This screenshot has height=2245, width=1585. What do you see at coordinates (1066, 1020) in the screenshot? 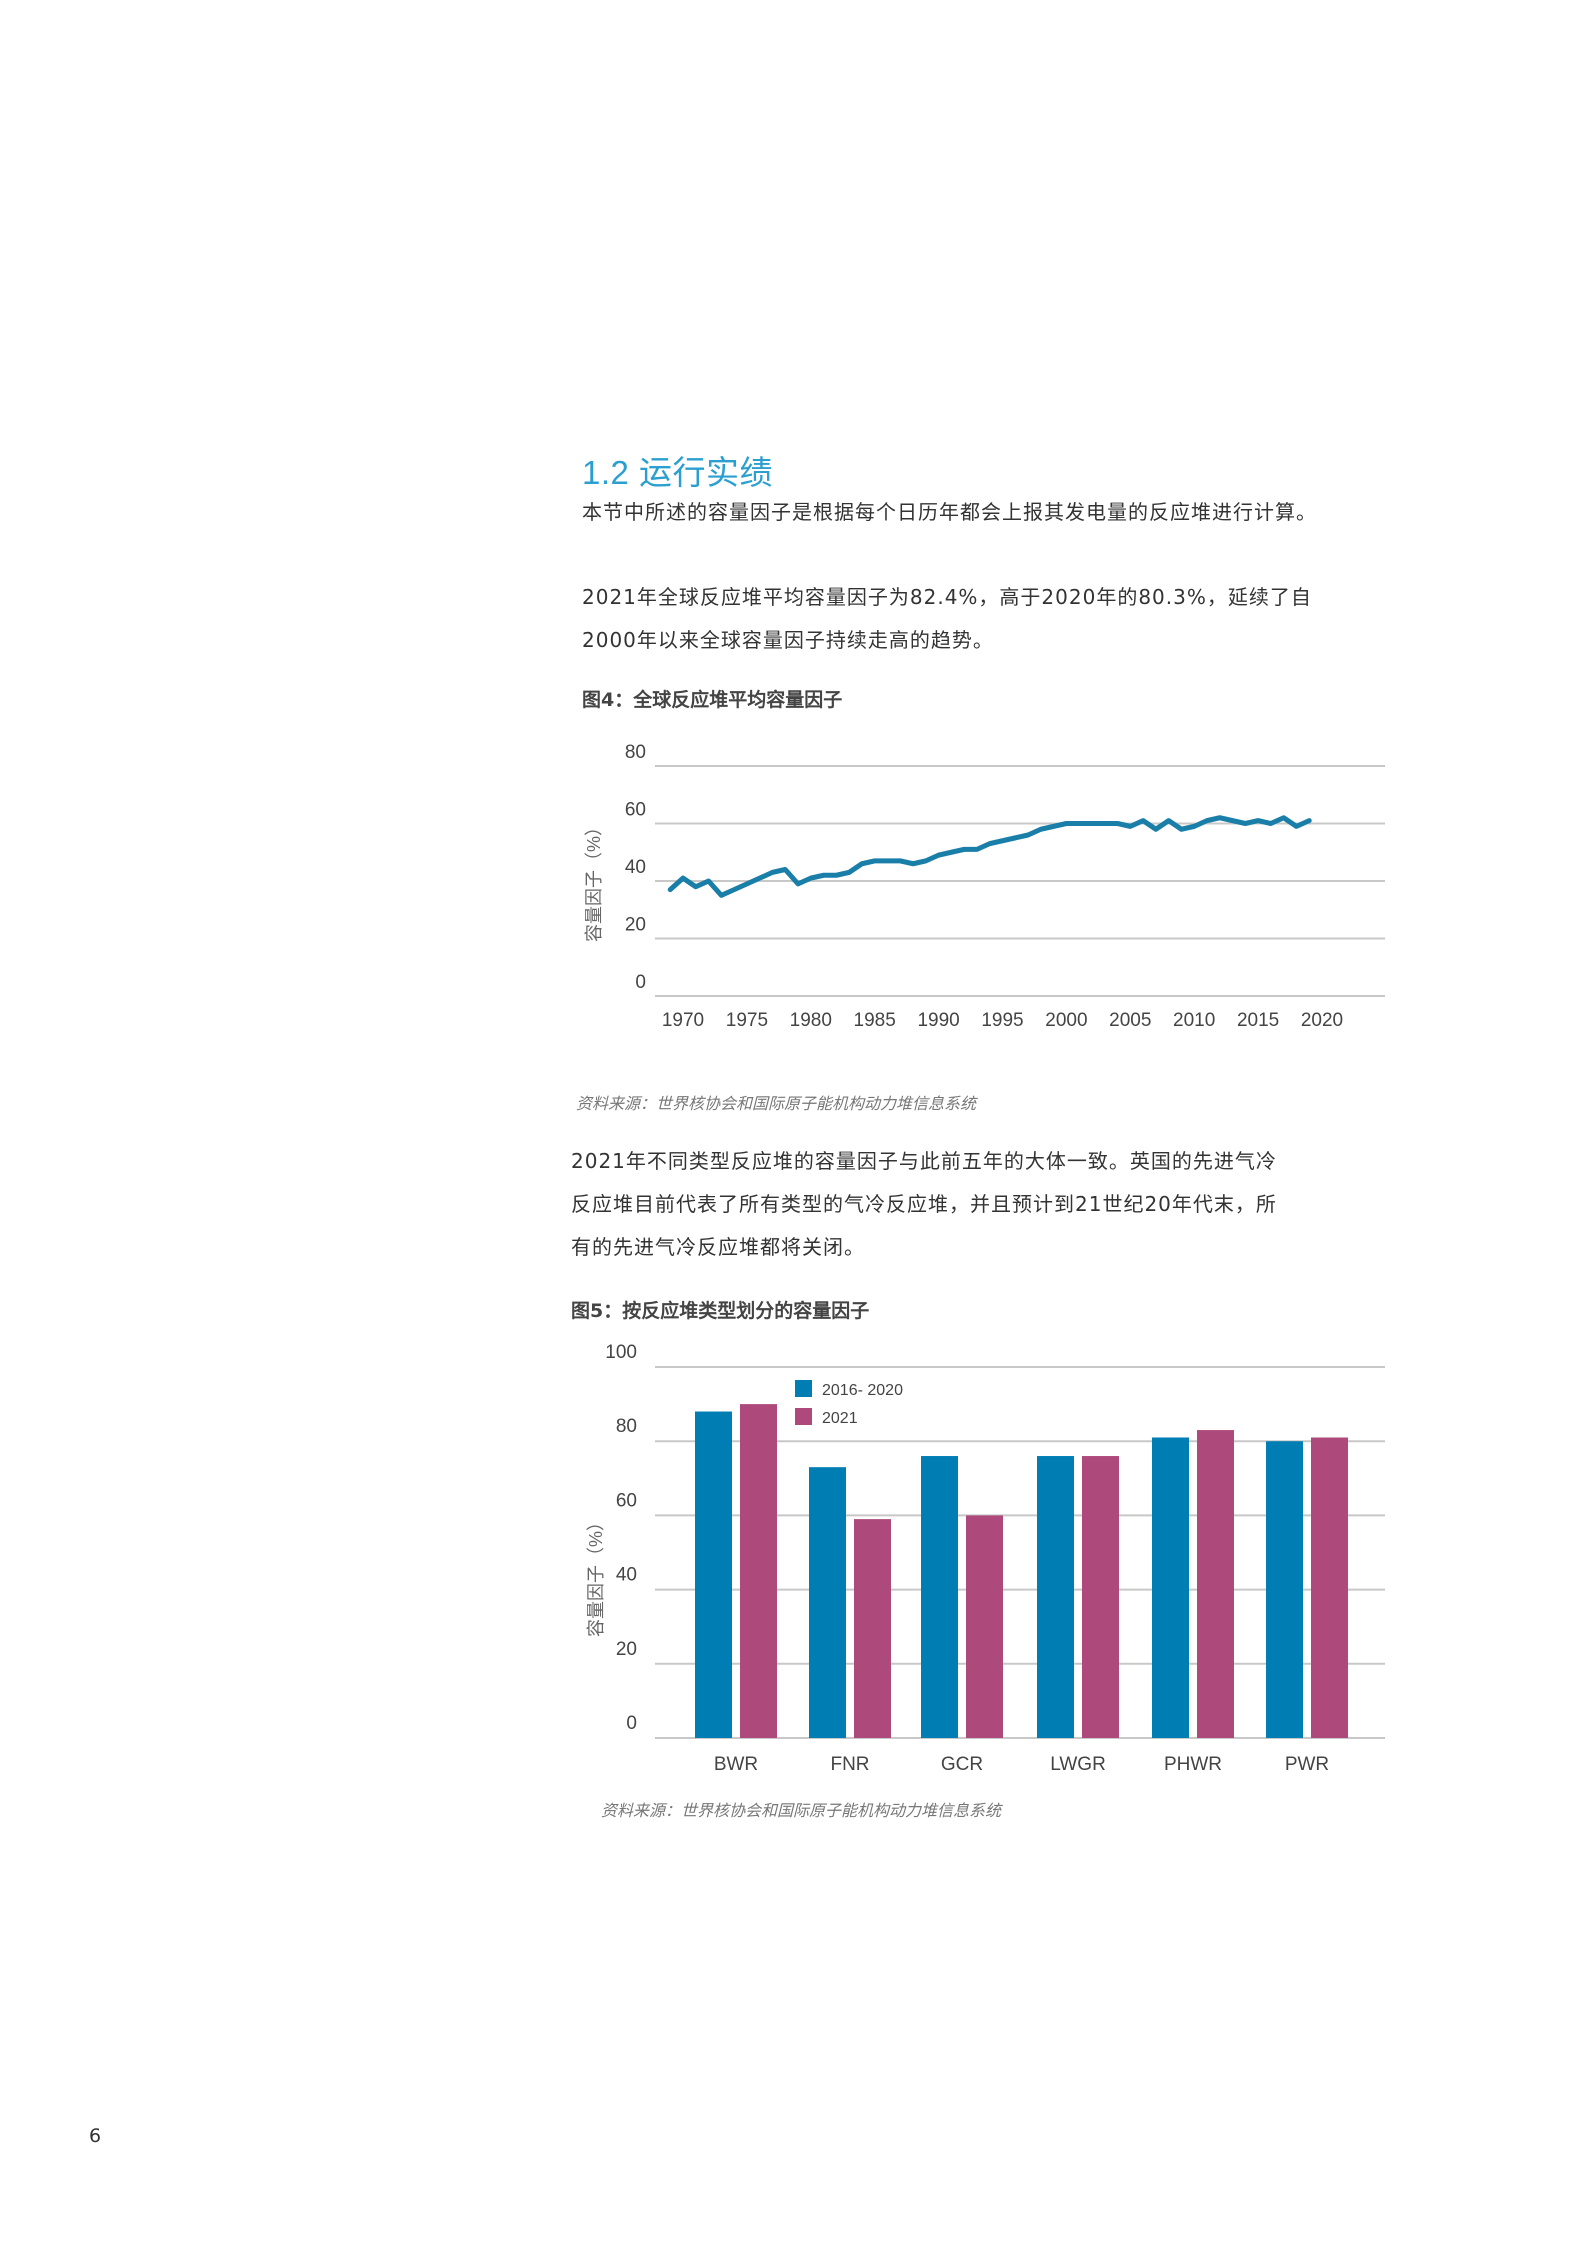
I see `x-tick-label: 2000` at bounding box center [1066, 1020].